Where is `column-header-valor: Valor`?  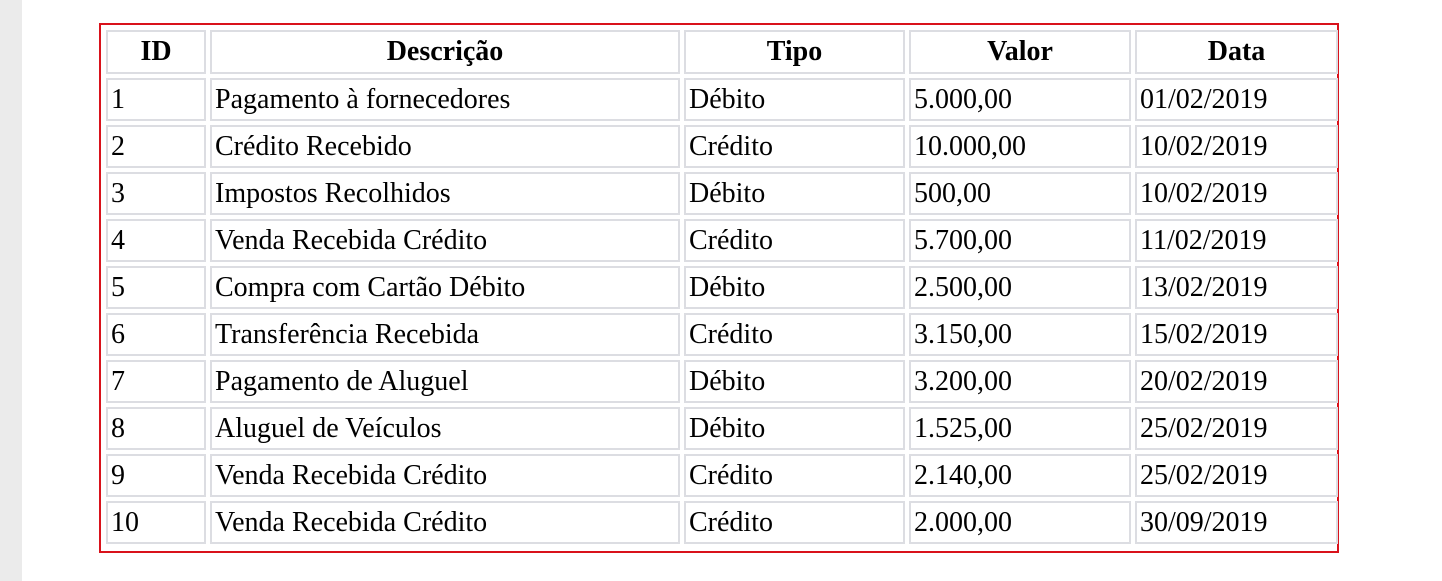 column-header-valor: Valor is located at coordinates (1020, 52).